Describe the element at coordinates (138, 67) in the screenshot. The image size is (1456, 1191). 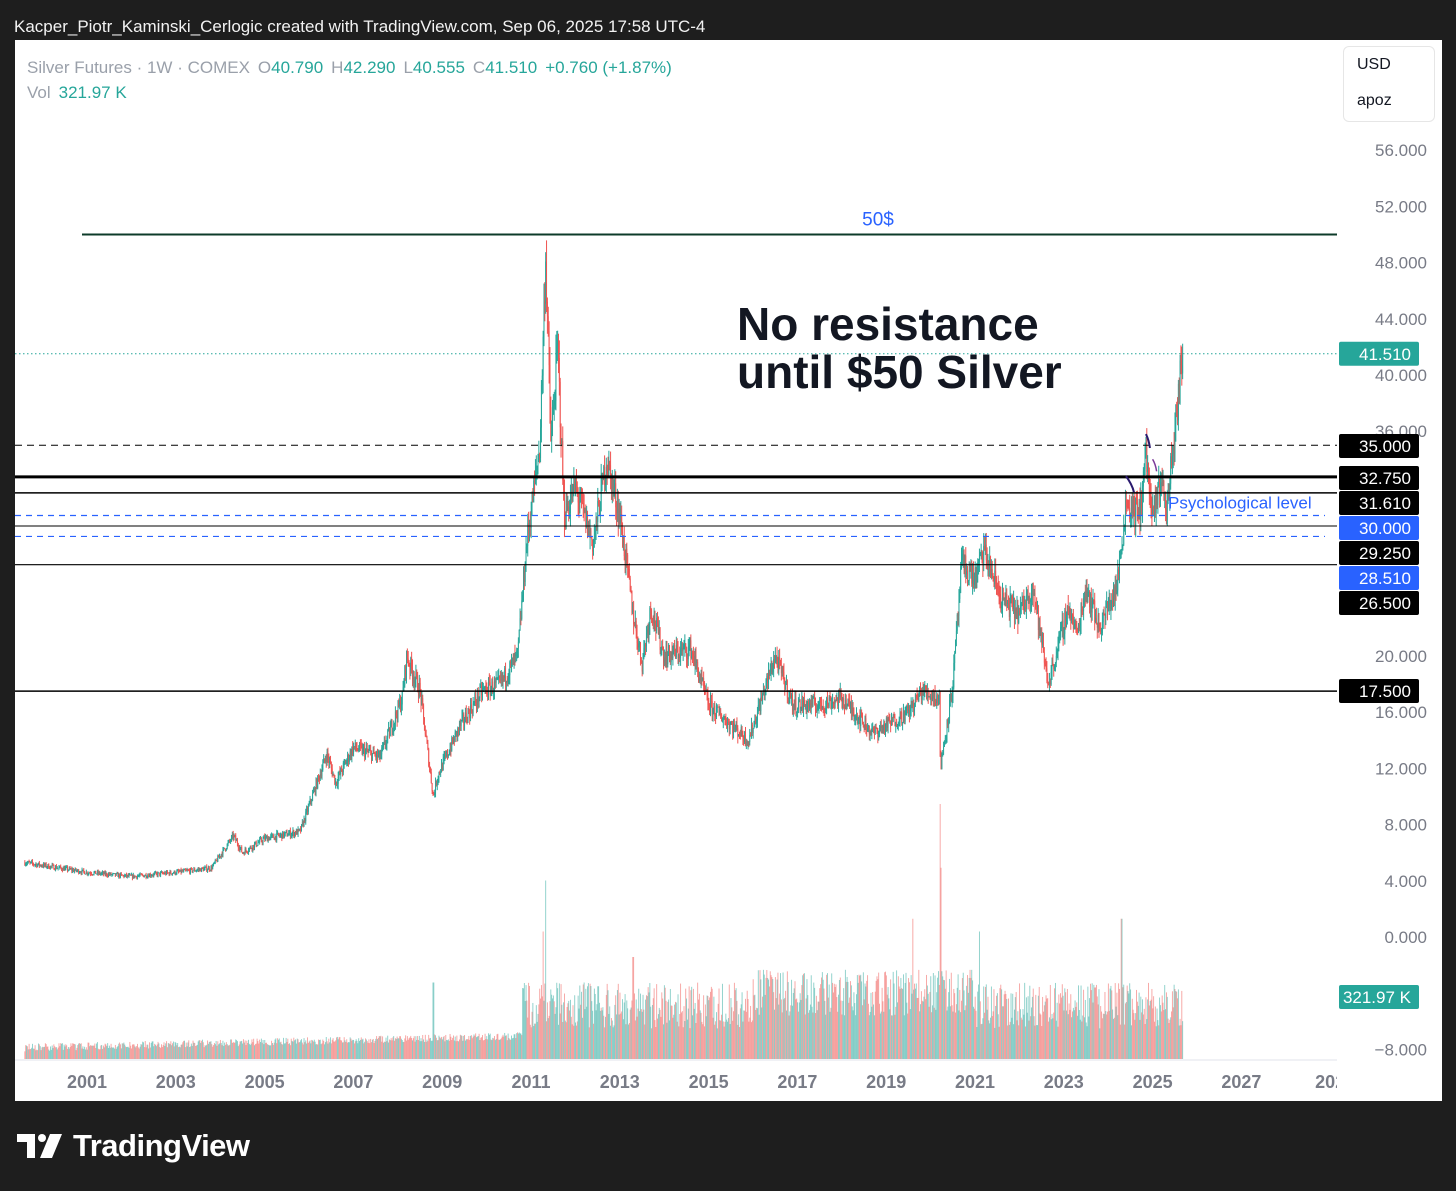
I see `symbol-label: Silver Futures · 1W · COMEX` at that location.